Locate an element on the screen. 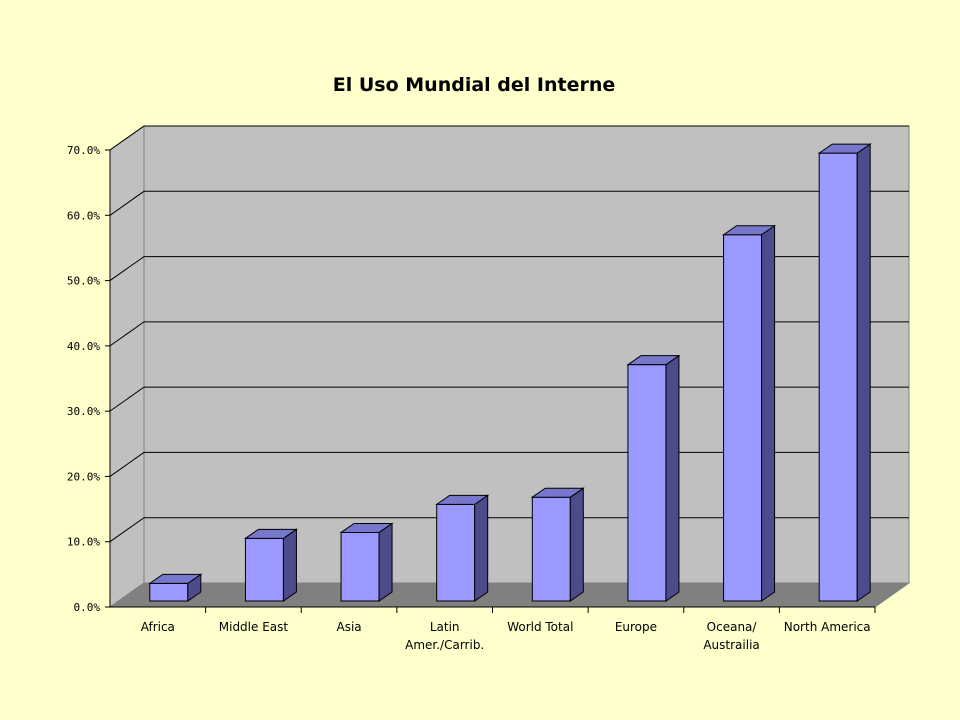 Image resolution: width=960 pixels, height=720 pixels. x-tick-label: Oceana/ is located at coordinates (732, 627).